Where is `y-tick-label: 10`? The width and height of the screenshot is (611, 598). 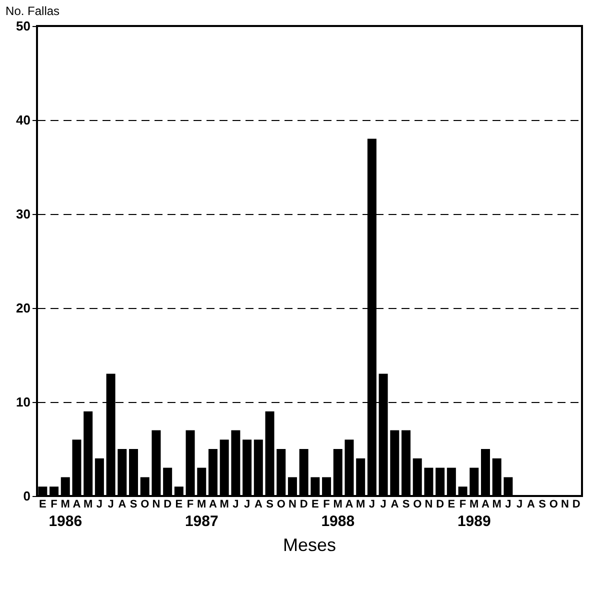
y-tick-label: 10 is located at coordinates (23, 402).